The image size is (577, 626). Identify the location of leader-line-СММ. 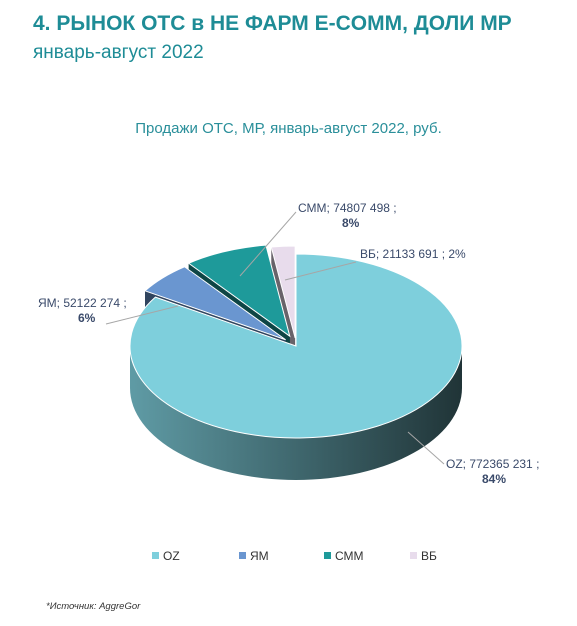
(268, 244).